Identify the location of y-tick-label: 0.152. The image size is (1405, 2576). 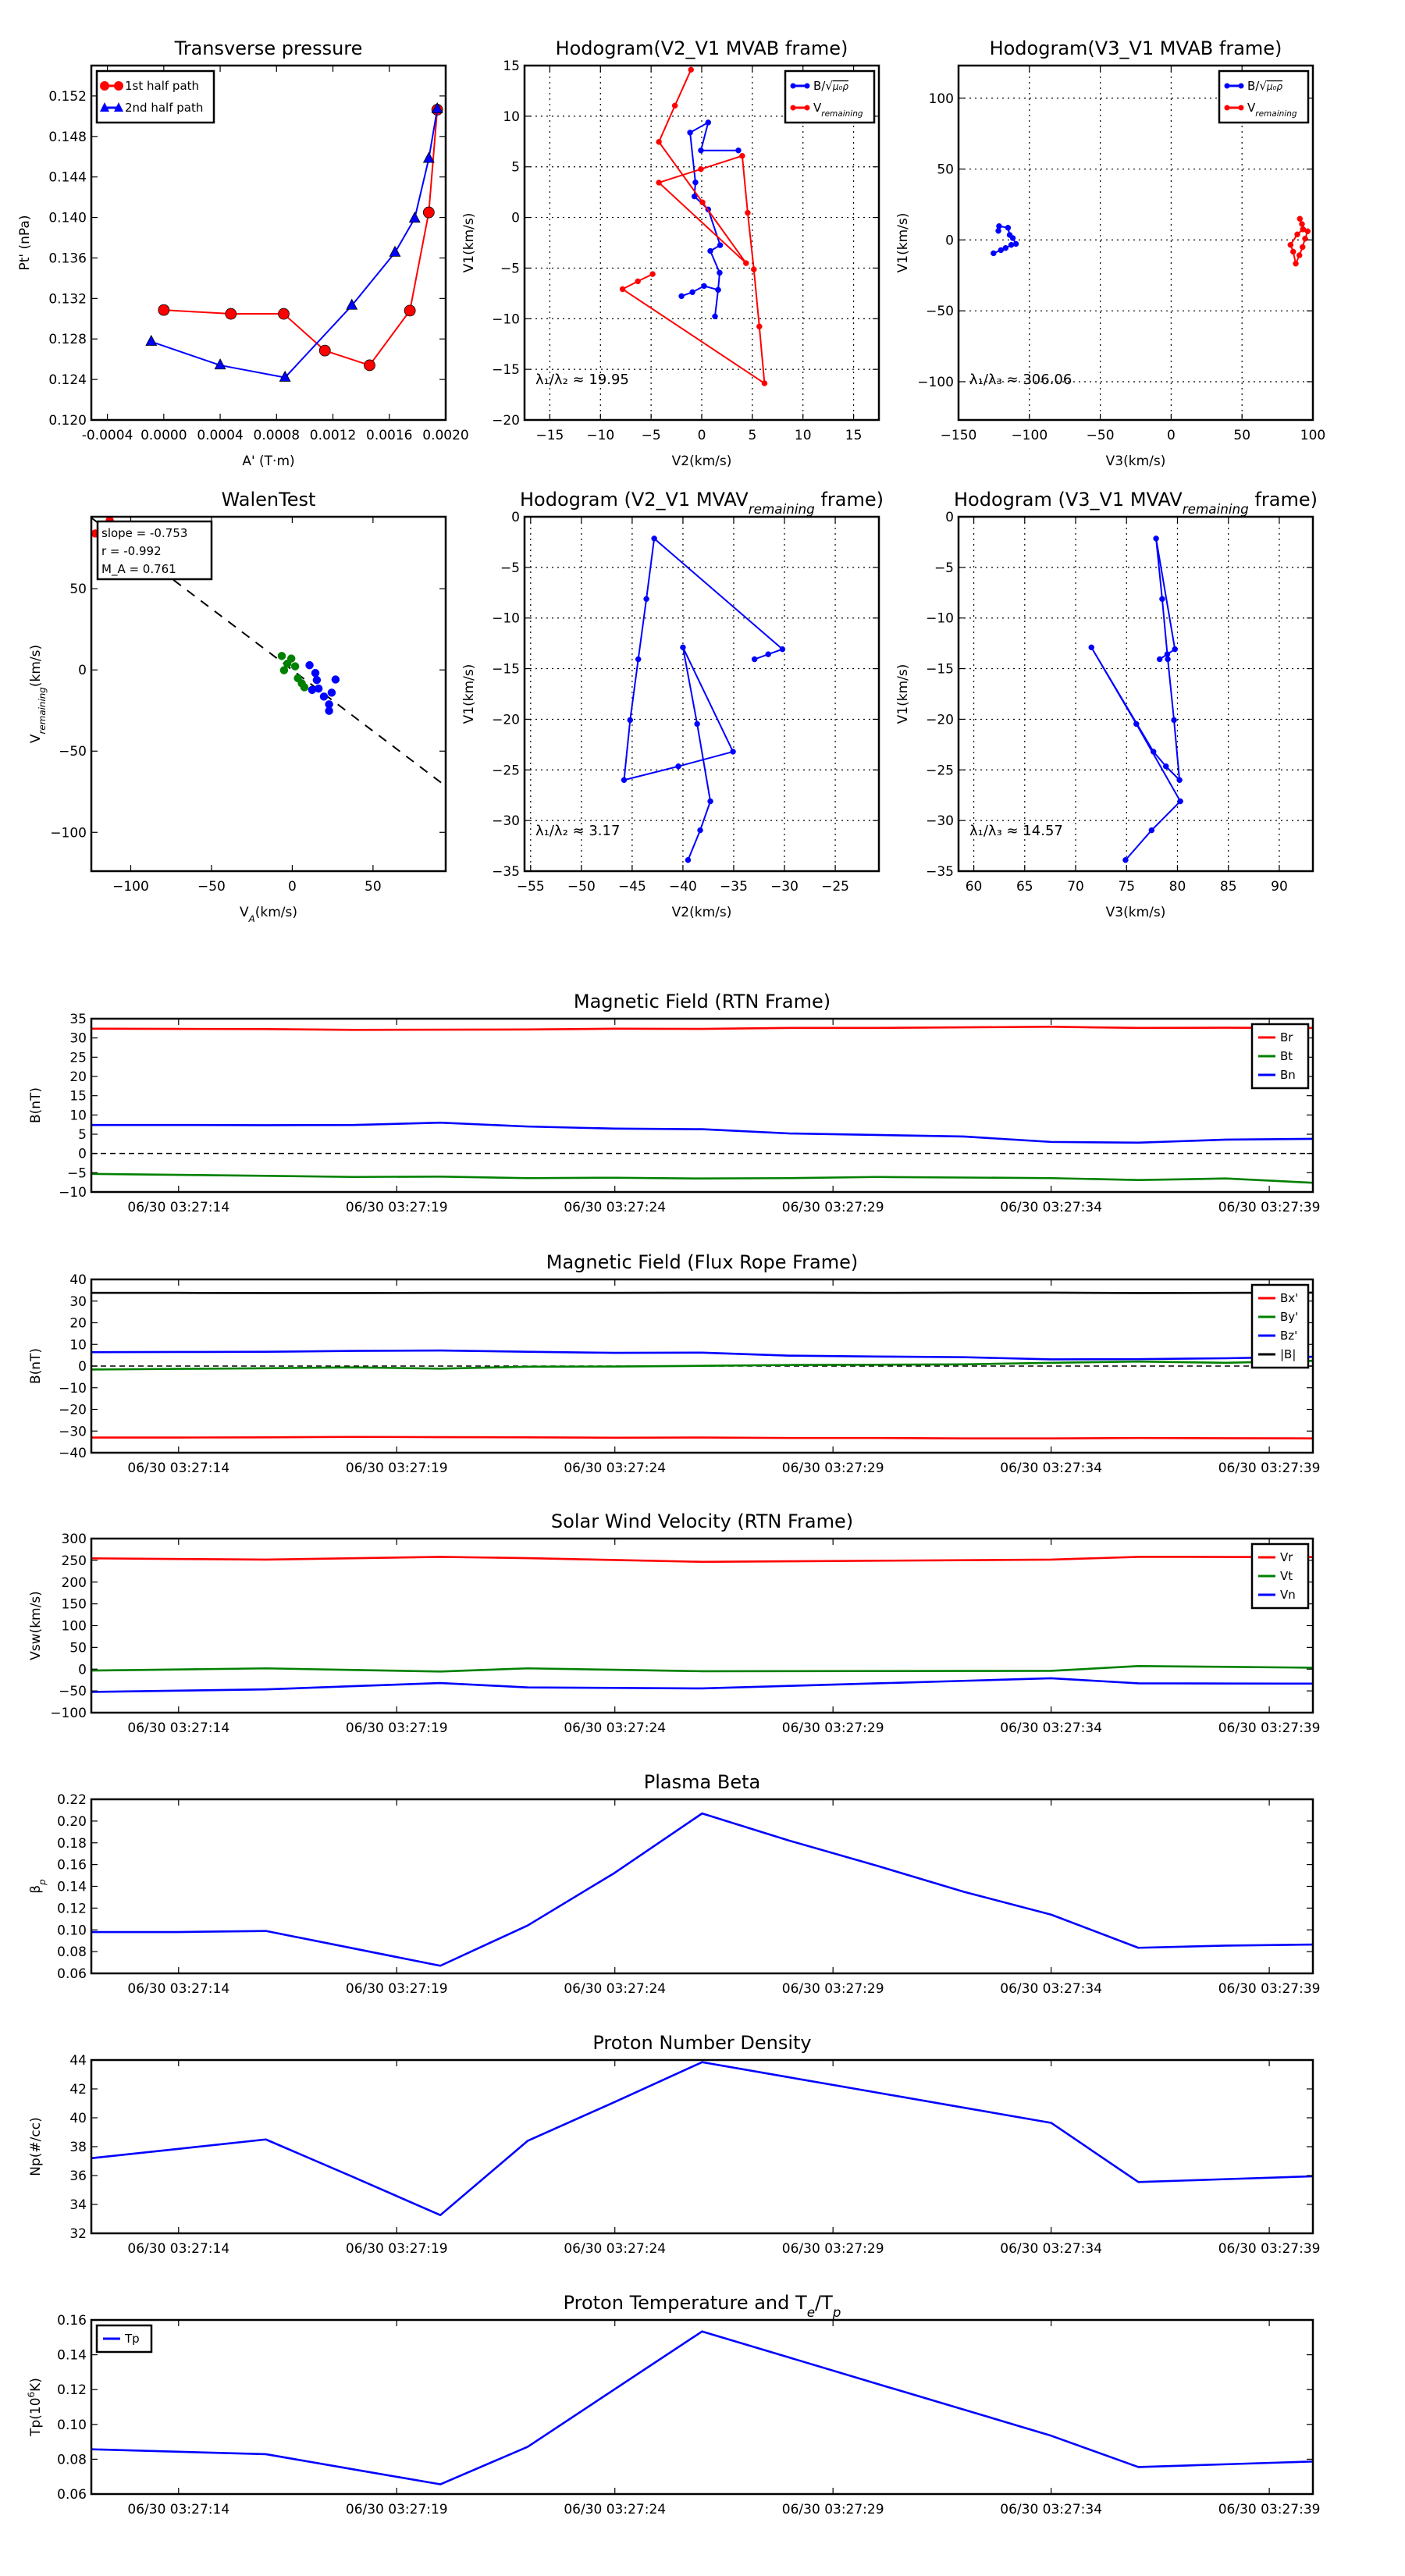
(68, 97).